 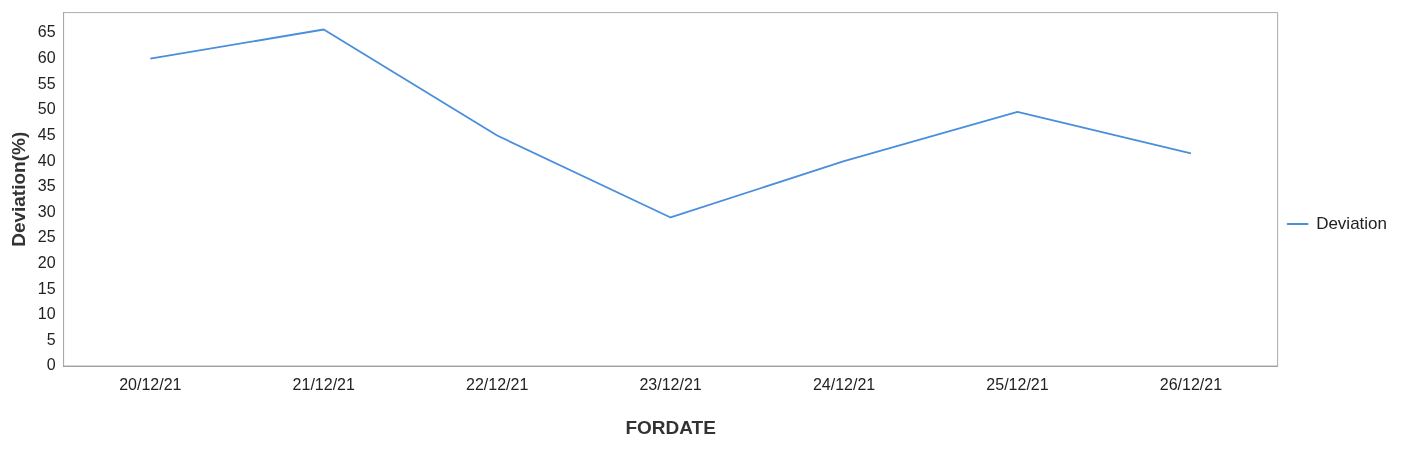 What do you see at coordinates (46, 262) in the screenshot?
I see `y-tick-label: 20` at bounding box center [46, 262].